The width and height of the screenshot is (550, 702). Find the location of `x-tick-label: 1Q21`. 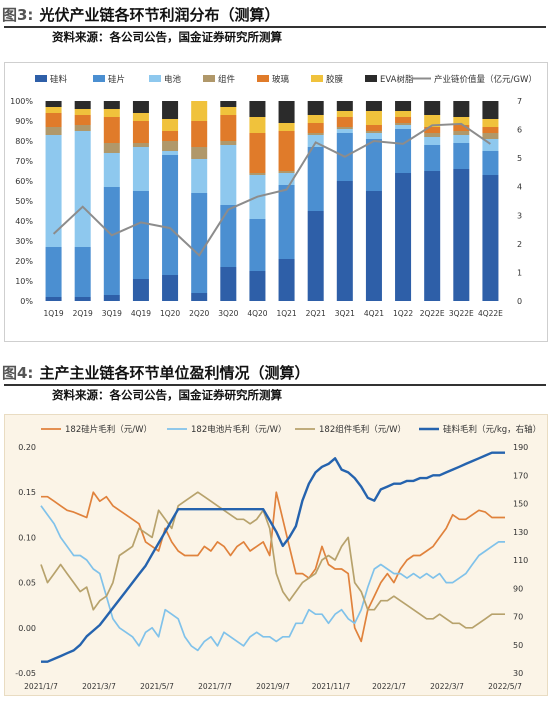

x-tick-label: 1Q21 is located at coordinates (286, 313).